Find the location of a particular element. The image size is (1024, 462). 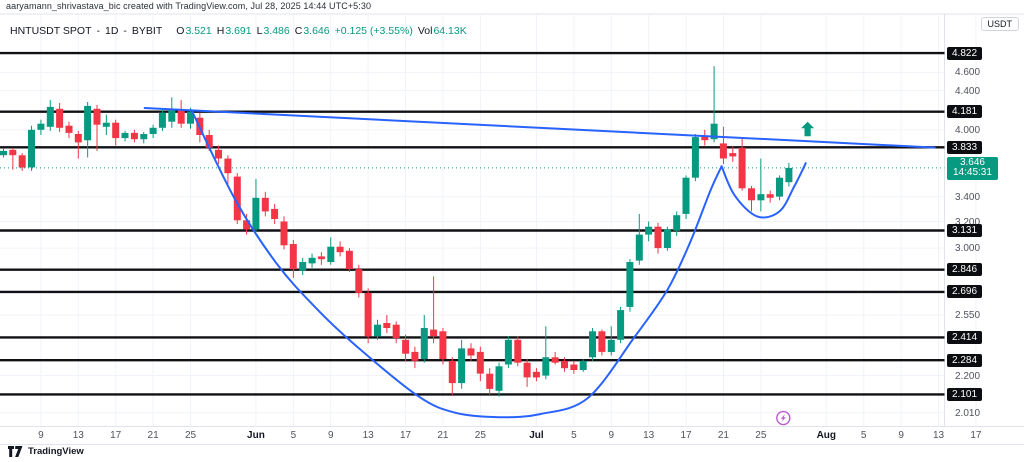

price-level-label: 3.833 is located at coordinates (965, 147).